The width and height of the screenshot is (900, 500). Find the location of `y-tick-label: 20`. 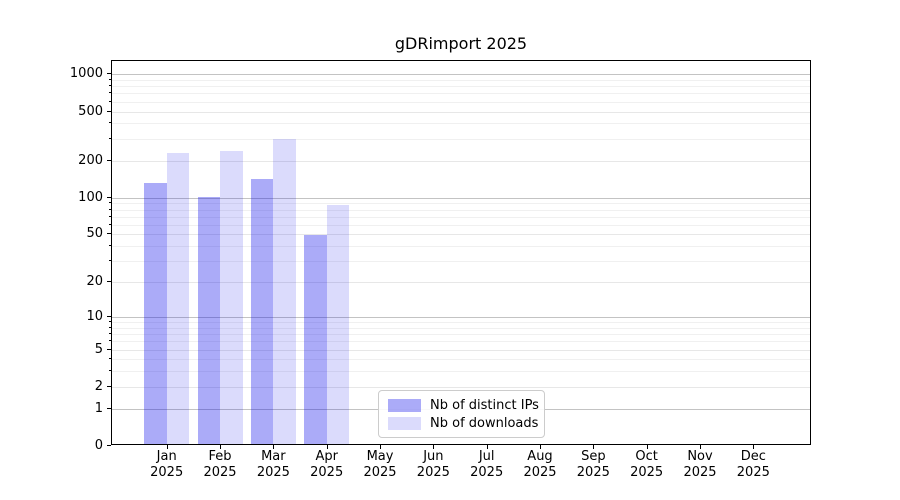

y-tick-label: 20 is located at coordinates (94, 282).